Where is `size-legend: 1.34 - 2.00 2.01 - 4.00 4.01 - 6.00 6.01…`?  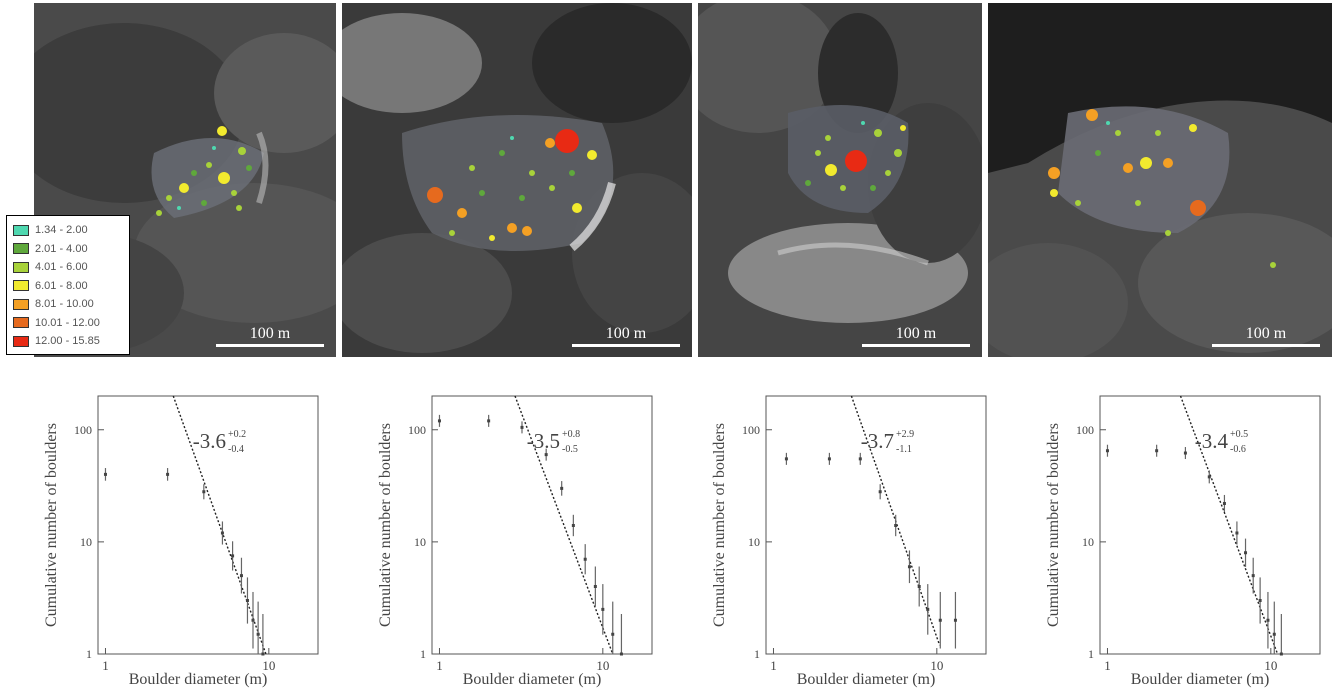 size-legend: 1.34 - 2.00 2.01 - 4.00 4.01 - 6.00 6.01… is located at coordinates (68, 285).